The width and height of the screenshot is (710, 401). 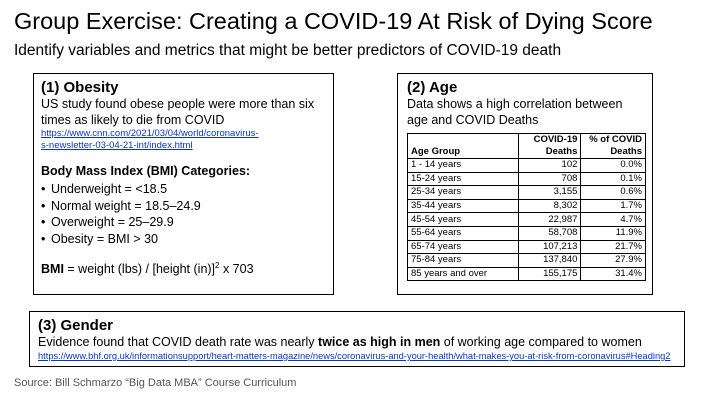 I want to click on bmi-category-overweight: Overweight = 25–29.9, so click(x=184, y=222).